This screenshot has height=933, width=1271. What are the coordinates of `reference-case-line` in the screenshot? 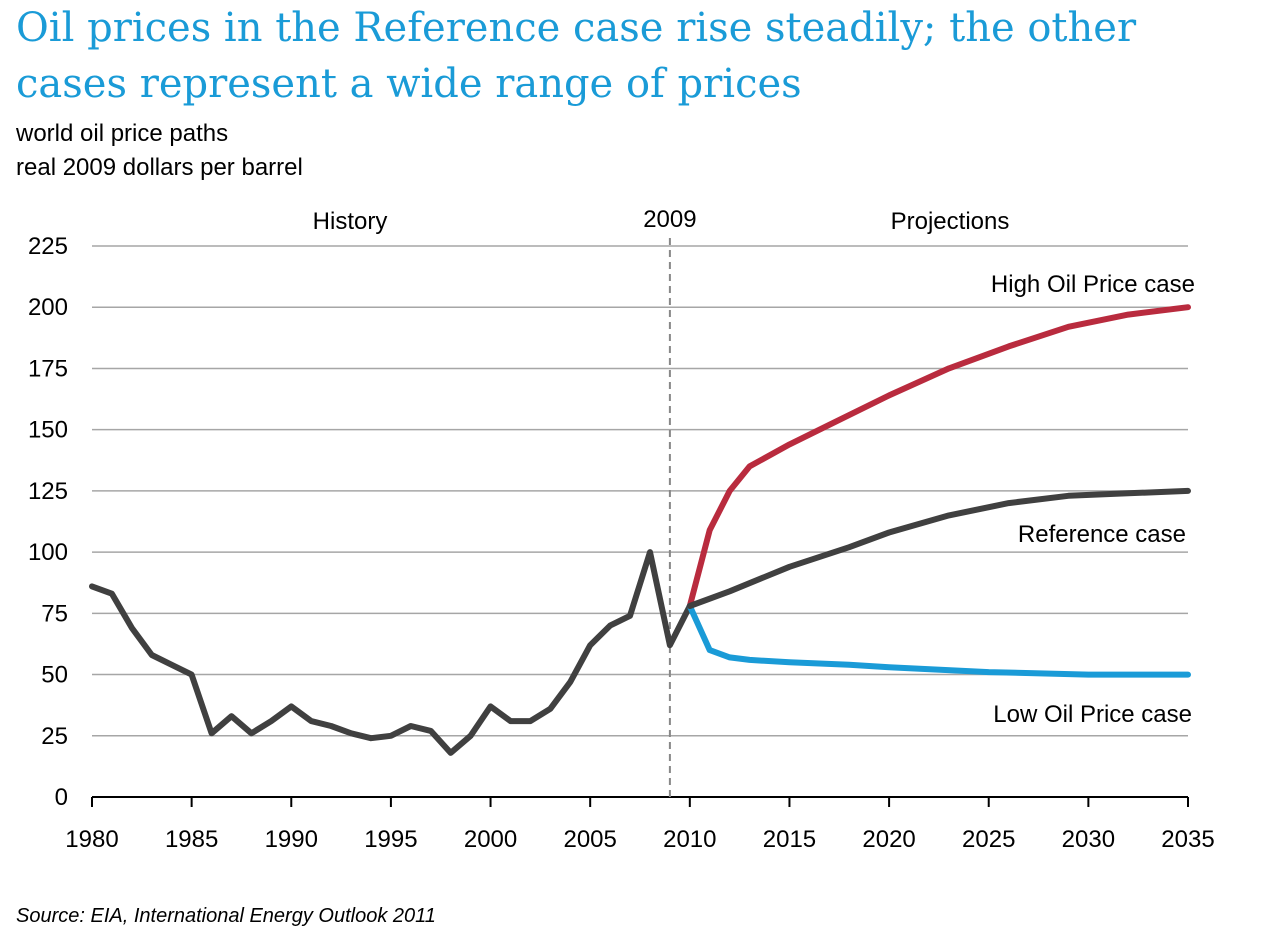 It's located at (938, 548).